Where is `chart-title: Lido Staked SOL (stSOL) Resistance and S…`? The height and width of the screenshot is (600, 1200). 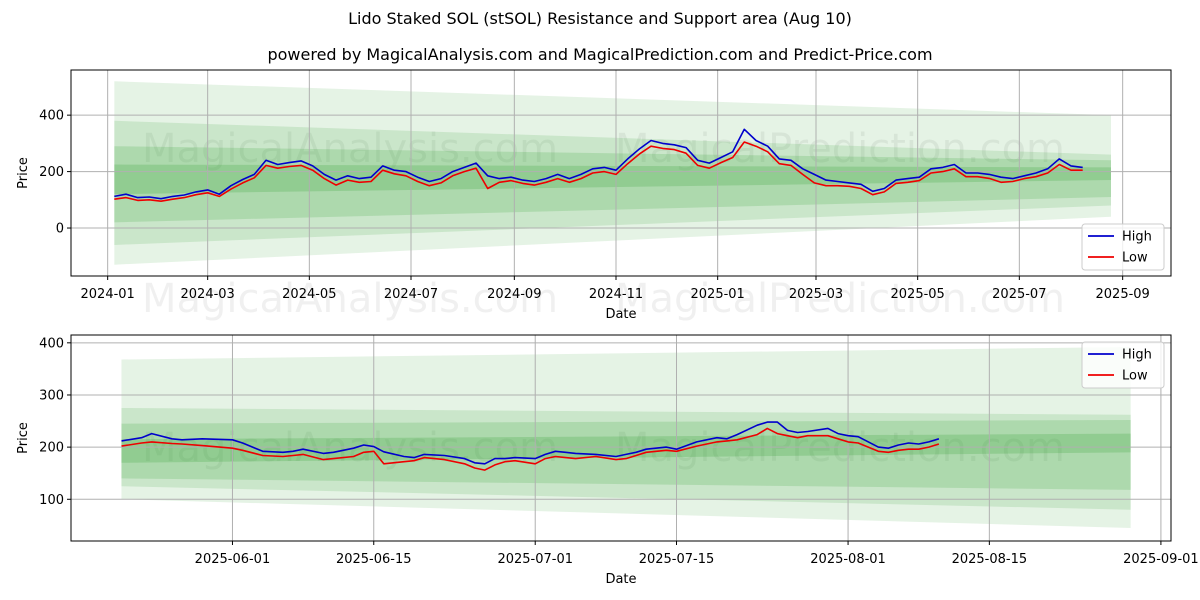 chart-title: Lido Staked SOL (stSOL) Resistance and S… is located at coordinates (600, 18).